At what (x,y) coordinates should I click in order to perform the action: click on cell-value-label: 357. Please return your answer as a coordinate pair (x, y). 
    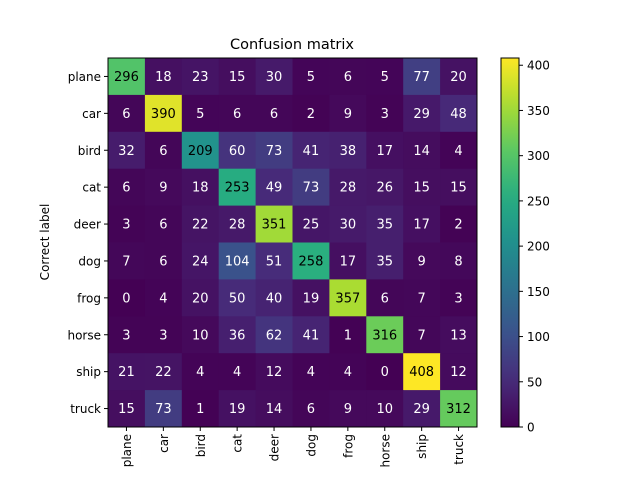
    Looking at the image, I should click on (347, 298).